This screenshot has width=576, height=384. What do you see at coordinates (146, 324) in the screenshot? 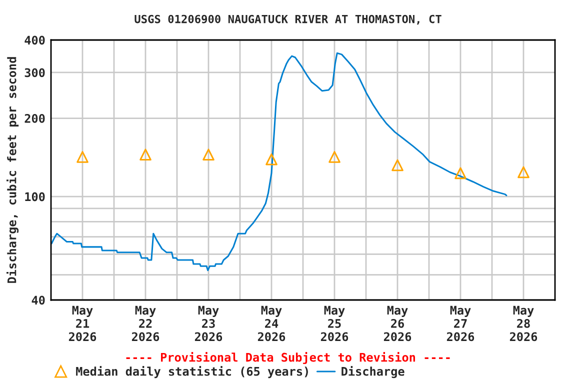
I see `x-tick-label: May 22 2026` at bounding box center [146, 324].